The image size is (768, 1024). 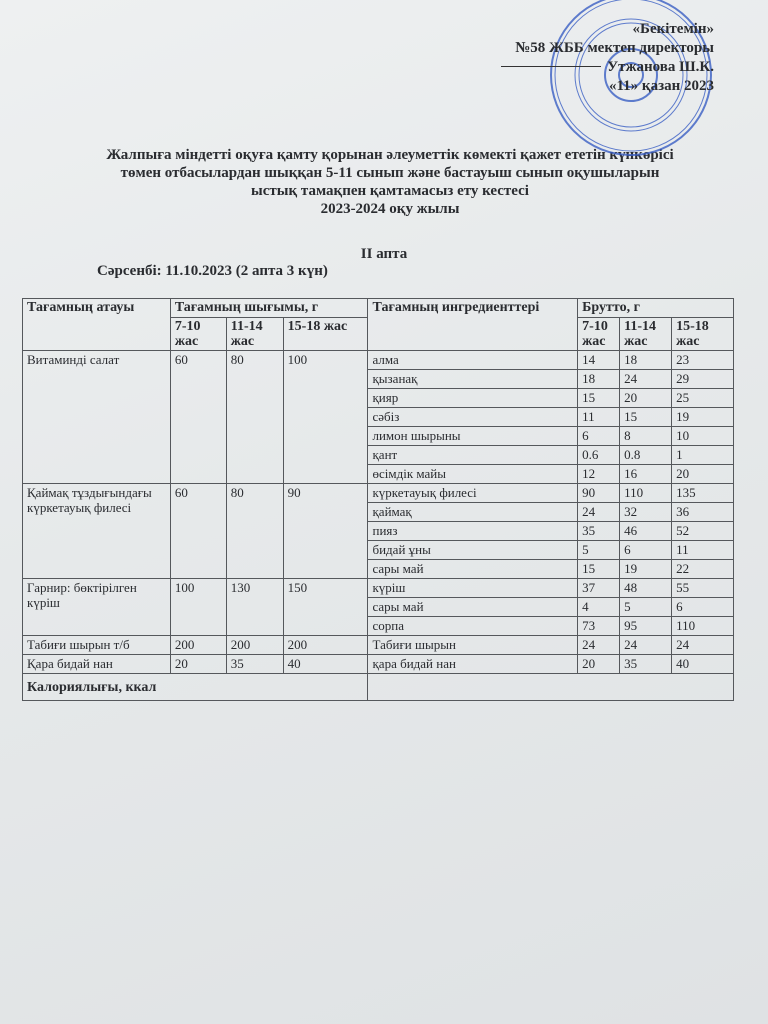 I want to click on day-label: Сәрсенбі: 11.10.2023 (2 апта 3 күн), so click(x=212, y=271).